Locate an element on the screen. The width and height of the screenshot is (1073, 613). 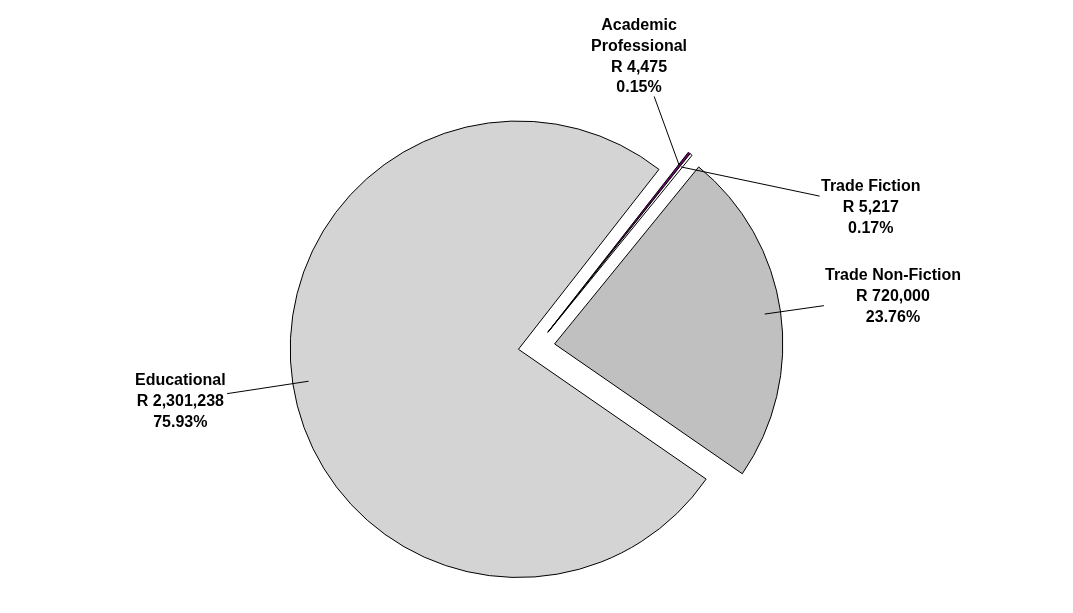
slice-label: Trade Fiction is located at coordinates (871, 185).